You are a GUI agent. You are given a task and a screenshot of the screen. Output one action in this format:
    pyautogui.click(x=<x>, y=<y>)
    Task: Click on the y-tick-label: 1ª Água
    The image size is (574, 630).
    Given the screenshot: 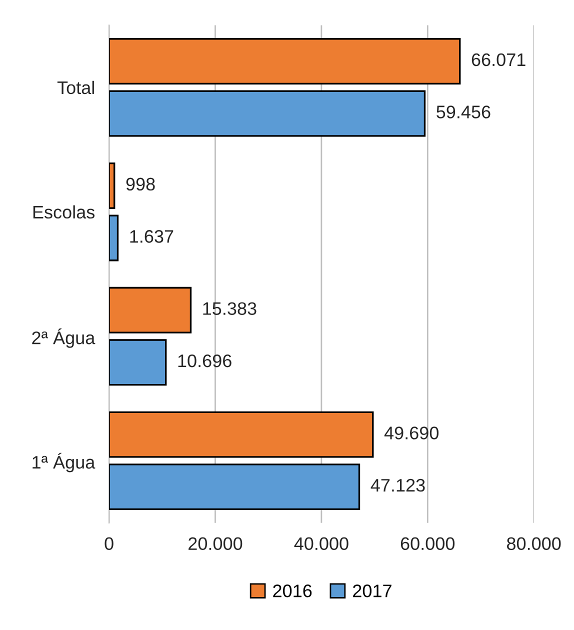 What is the action you would take?
    pyautogui.click(x=64, y=462)
    